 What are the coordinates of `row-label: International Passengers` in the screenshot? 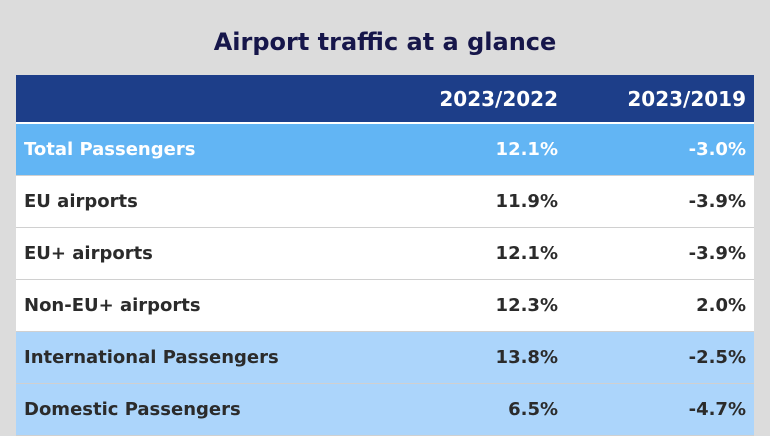 It's located at (151, 357).